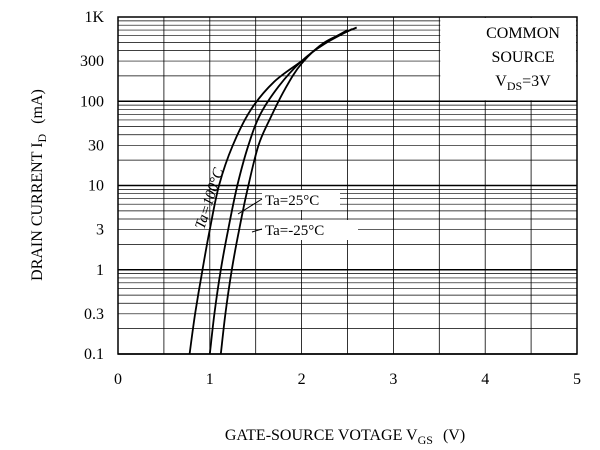 The height and width of the screenshot is (450, 600). Describe the element at coordinates (37, 211) in the screenshot. I see `y-axis-title-main: DRAIN CURRENT I` at that location.